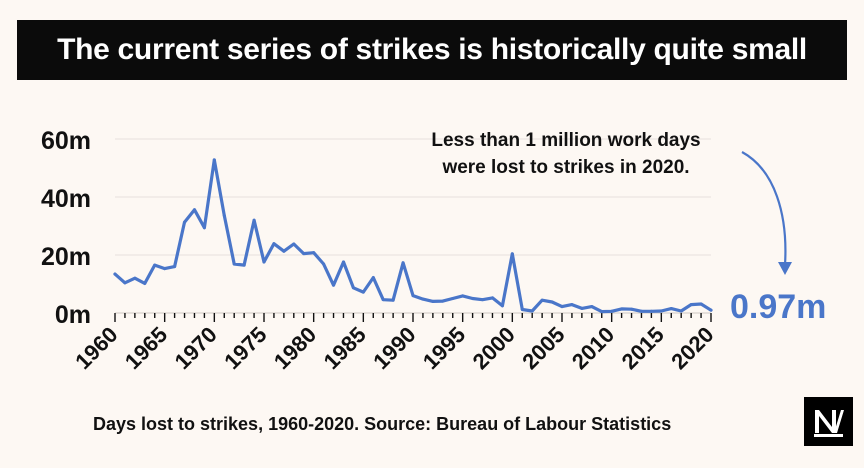 This screenshot has width=864, height=468. I want to click on logo-mark-icon, so click(829, 423).